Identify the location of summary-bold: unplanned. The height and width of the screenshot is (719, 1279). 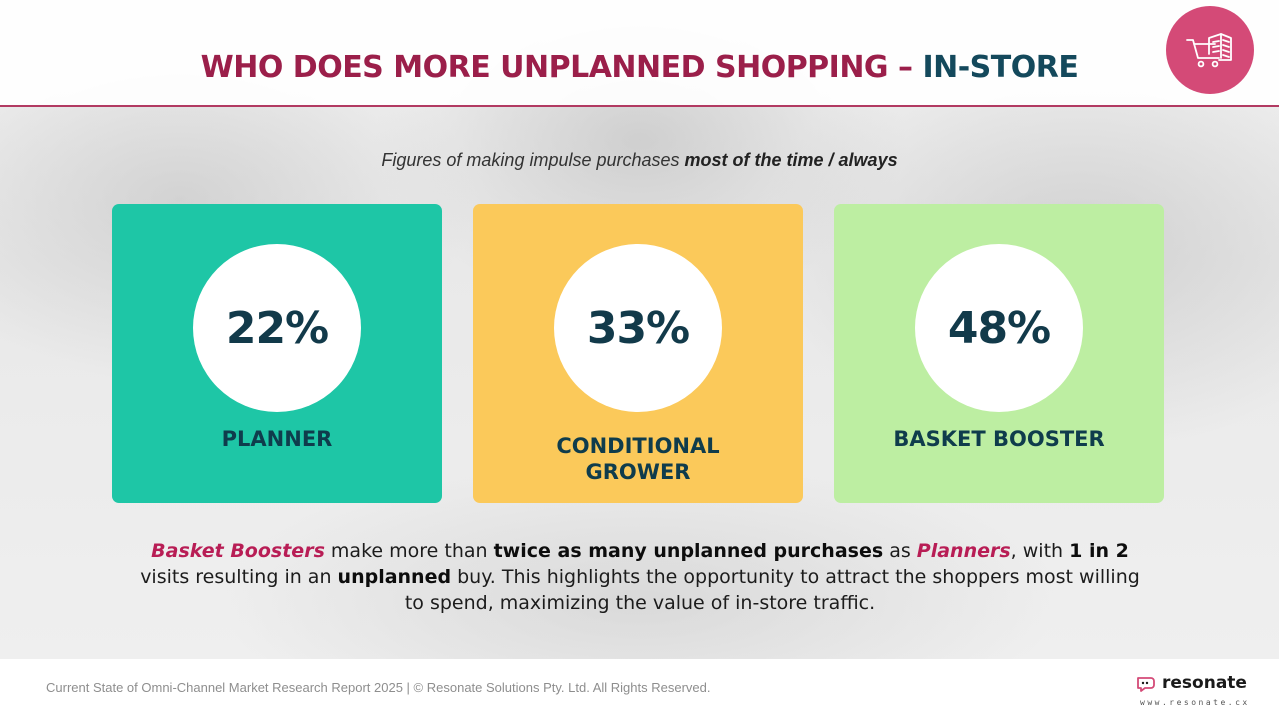
(394, 577).